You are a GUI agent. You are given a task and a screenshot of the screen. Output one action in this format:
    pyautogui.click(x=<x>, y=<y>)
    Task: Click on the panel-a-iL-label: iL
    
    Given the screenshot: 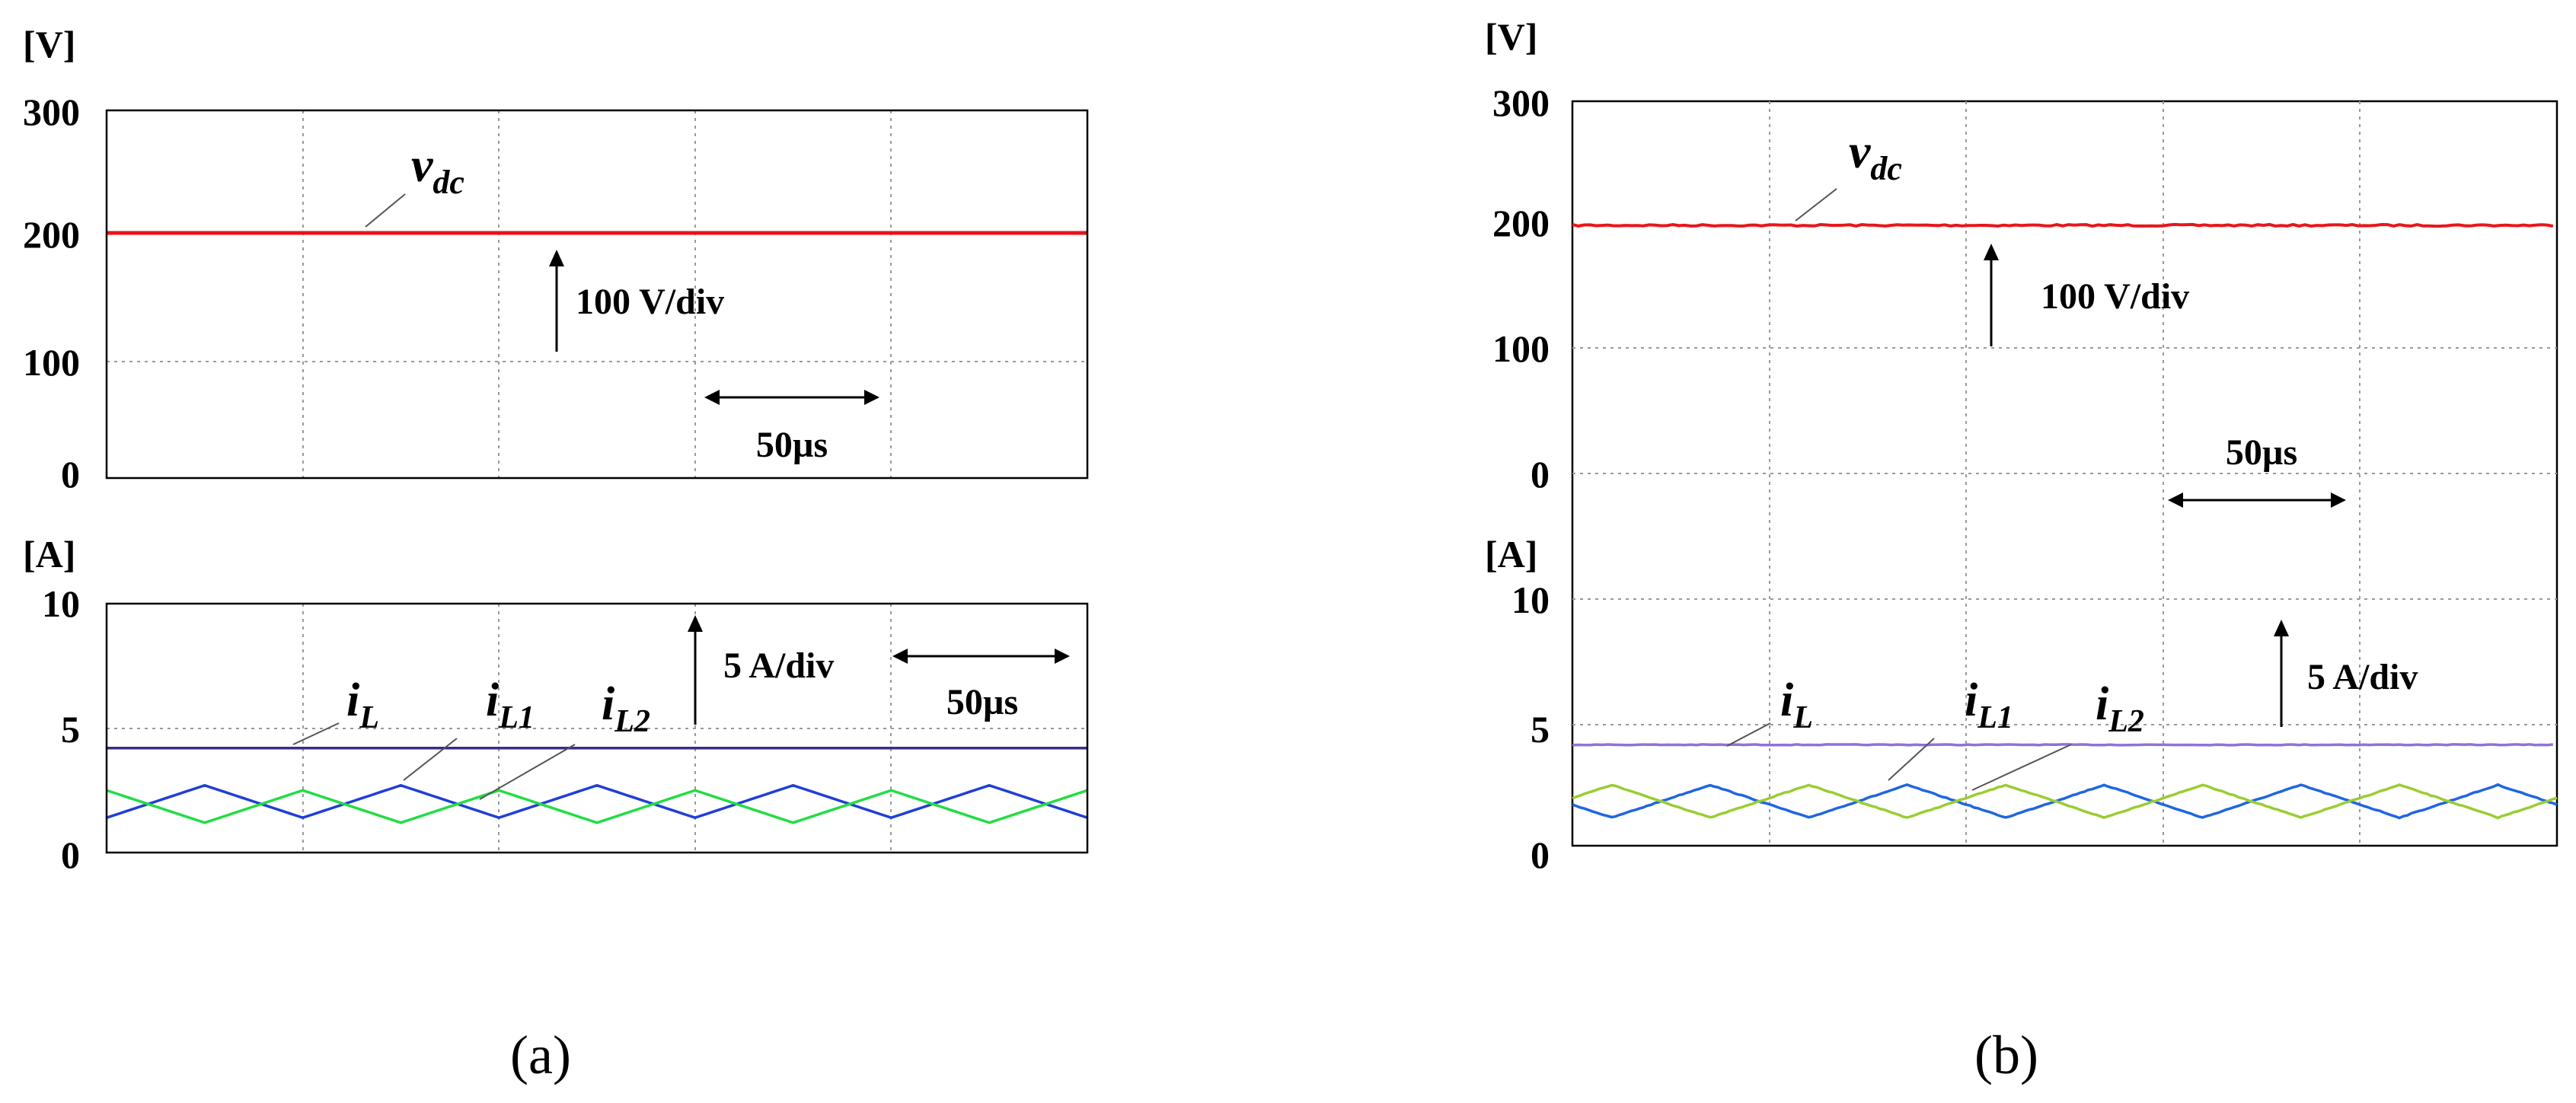 What is the action you would take?
    pyautogui.click(x=362, y=704)
    